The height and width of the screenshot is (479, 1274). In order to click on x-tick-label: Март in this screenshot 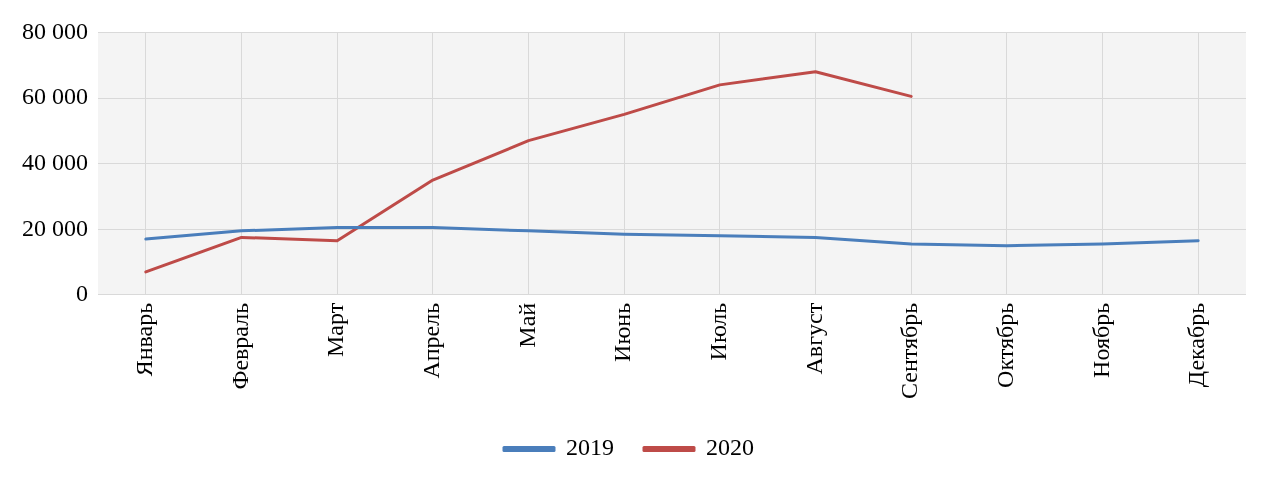, I will do `click(335, 330)`.